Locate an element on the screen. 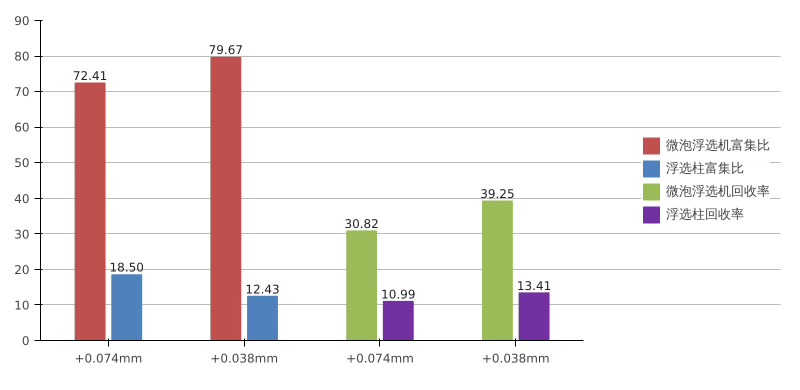 The height and width of the screenshot is (390, 800). data-label: 13.41 is located at coordinates (534, 285).